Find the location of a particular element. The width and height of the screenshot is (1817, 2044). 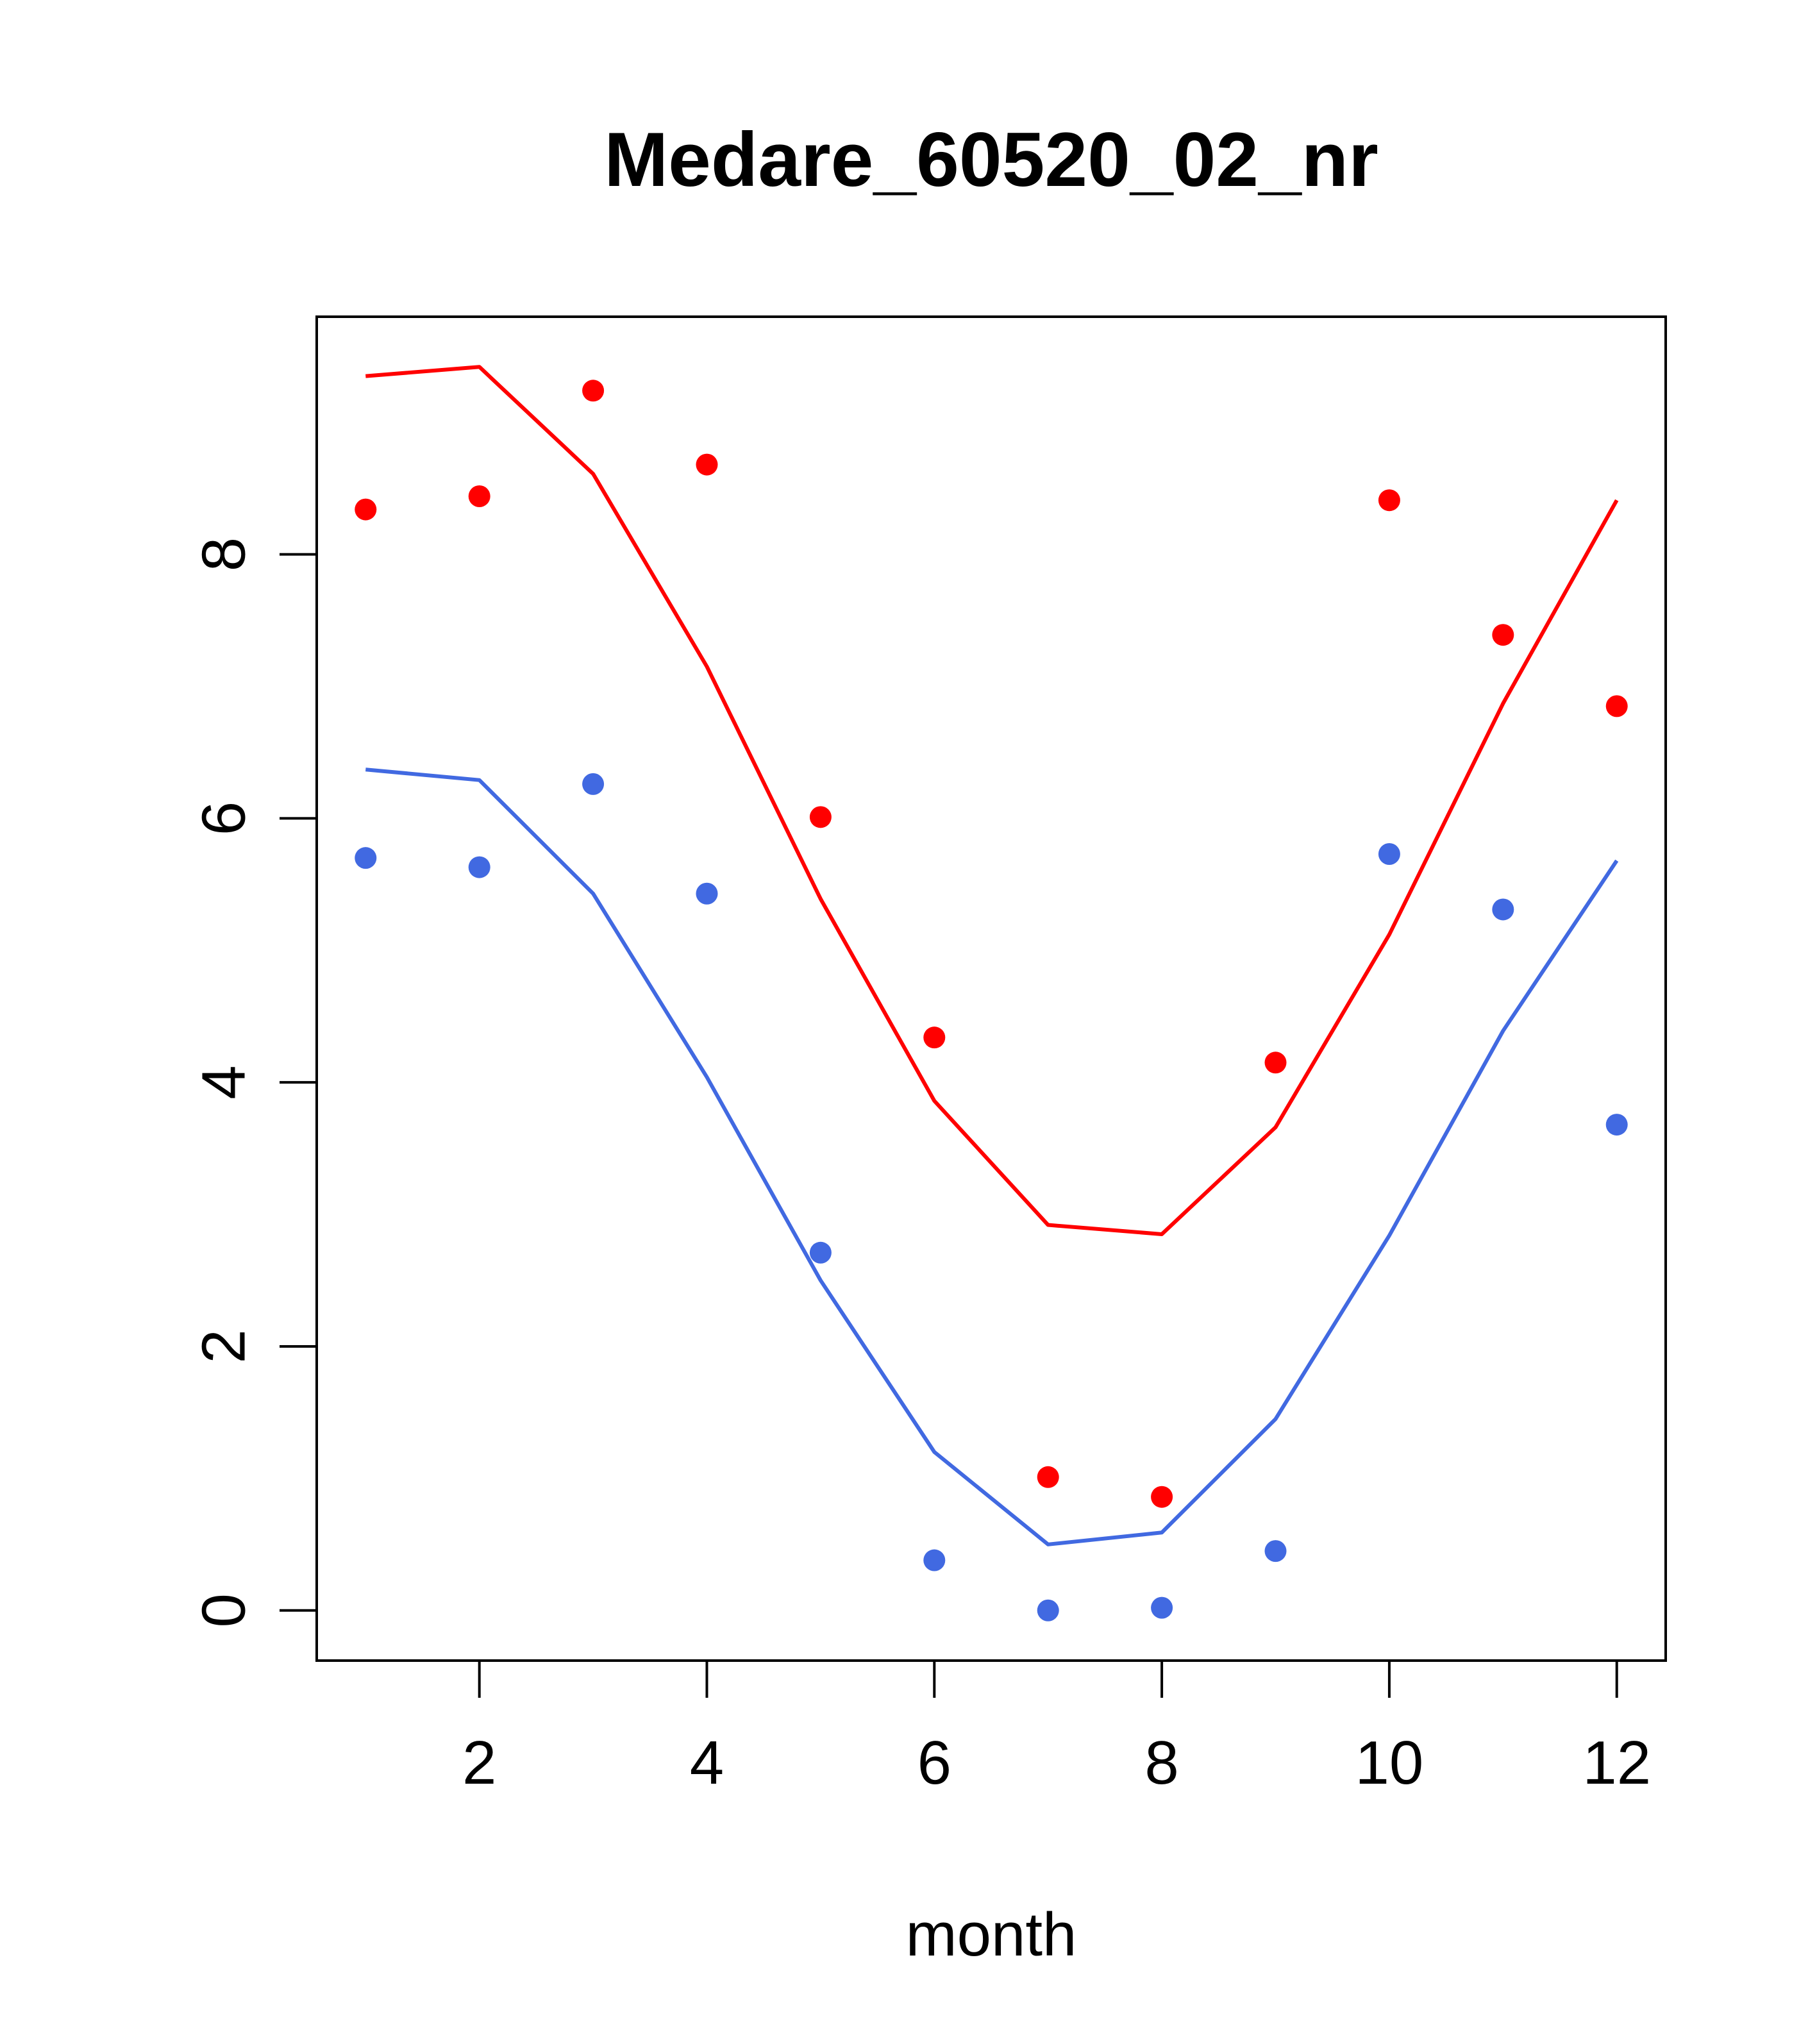

y-tick-label: 8 is located at coordinates (224, 554).